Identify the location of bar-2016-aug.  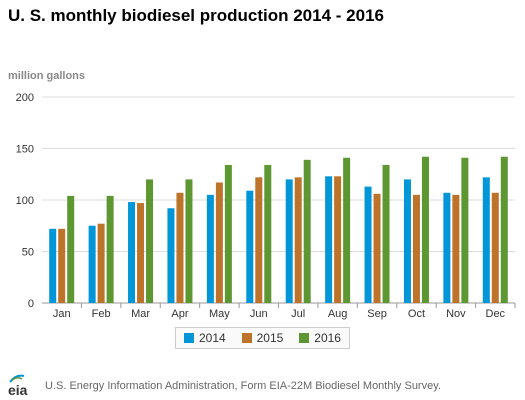
(347, 230).